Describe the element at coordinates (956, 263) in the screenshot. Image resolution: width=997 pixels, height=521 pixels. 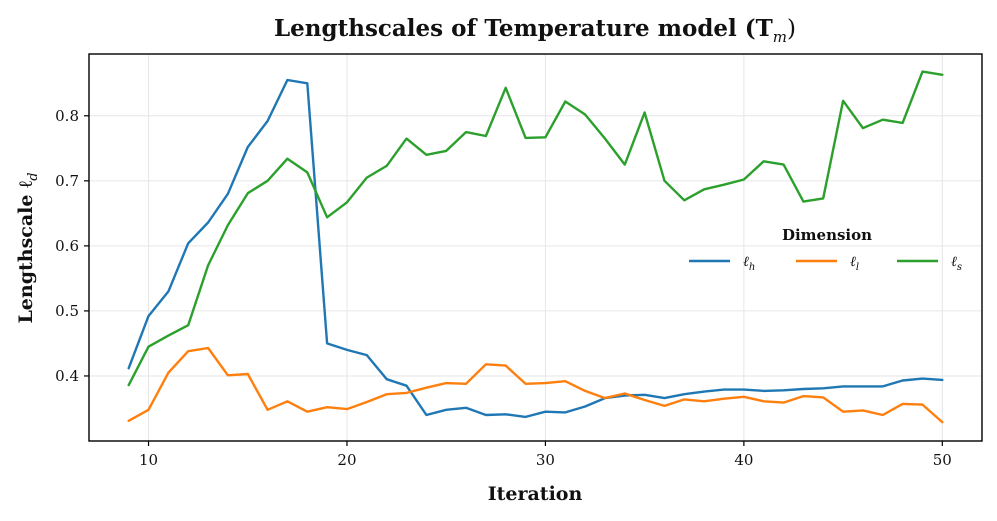
I see `legend-label-s: ℓs` at that location.